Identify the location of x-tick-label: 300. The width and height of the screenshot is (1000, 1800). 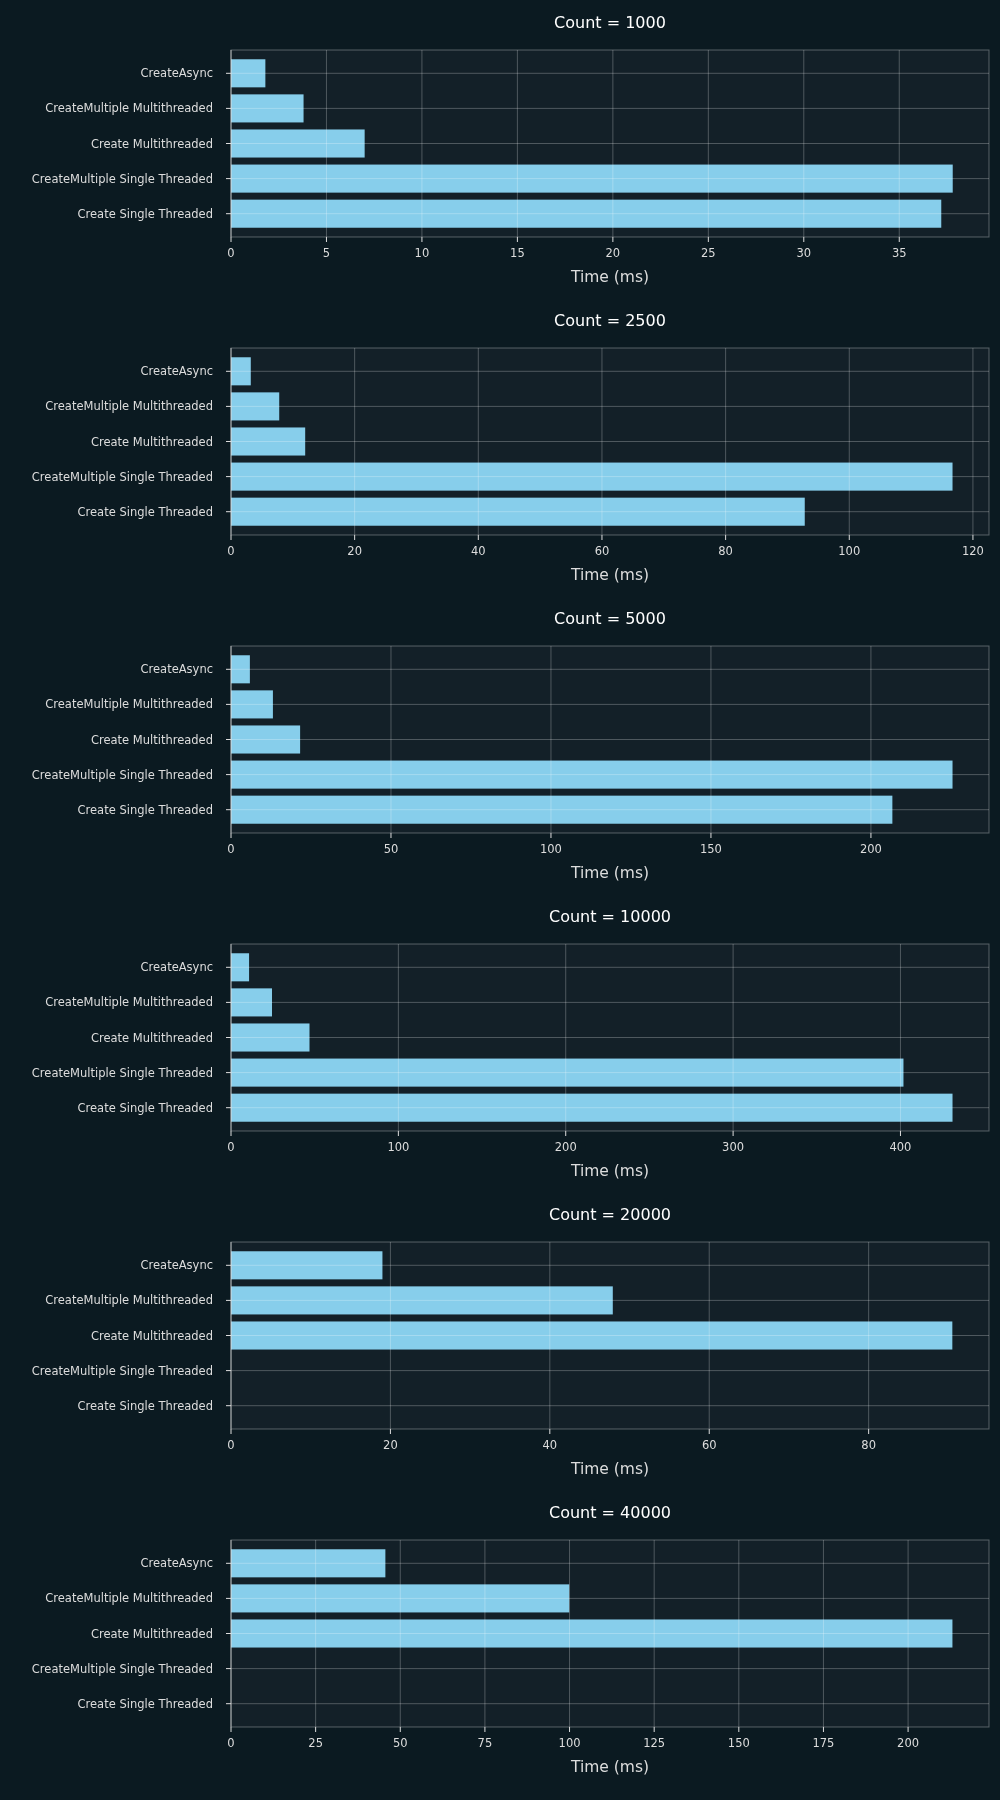
(733, 1147).